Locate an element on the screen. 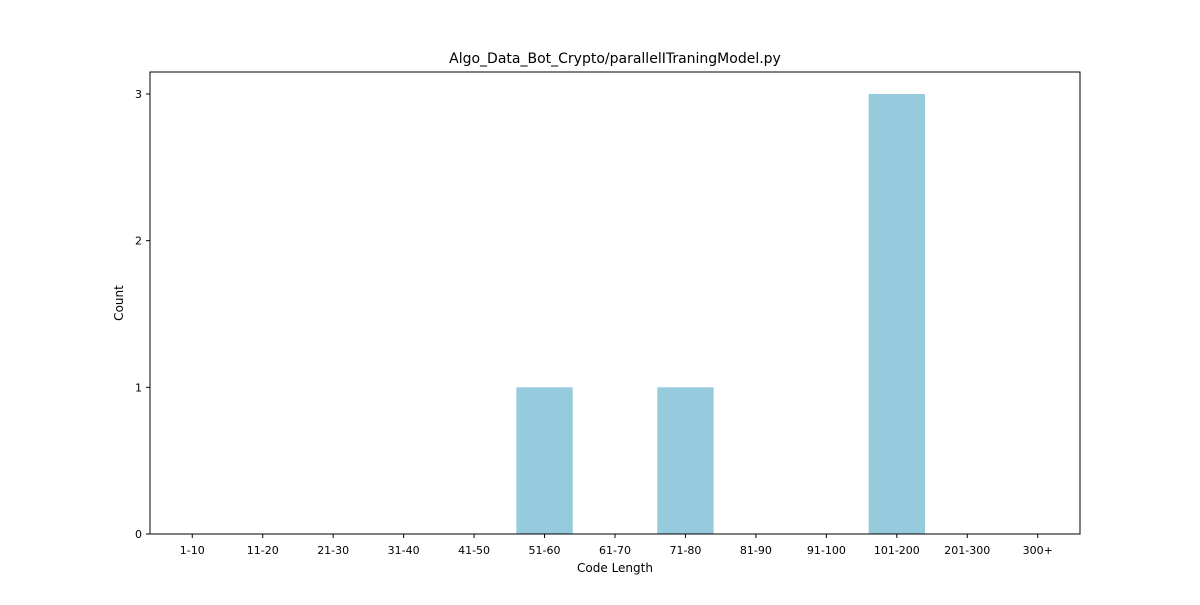  x-tick-label: 1-10 is located at coordinates (192, 550).